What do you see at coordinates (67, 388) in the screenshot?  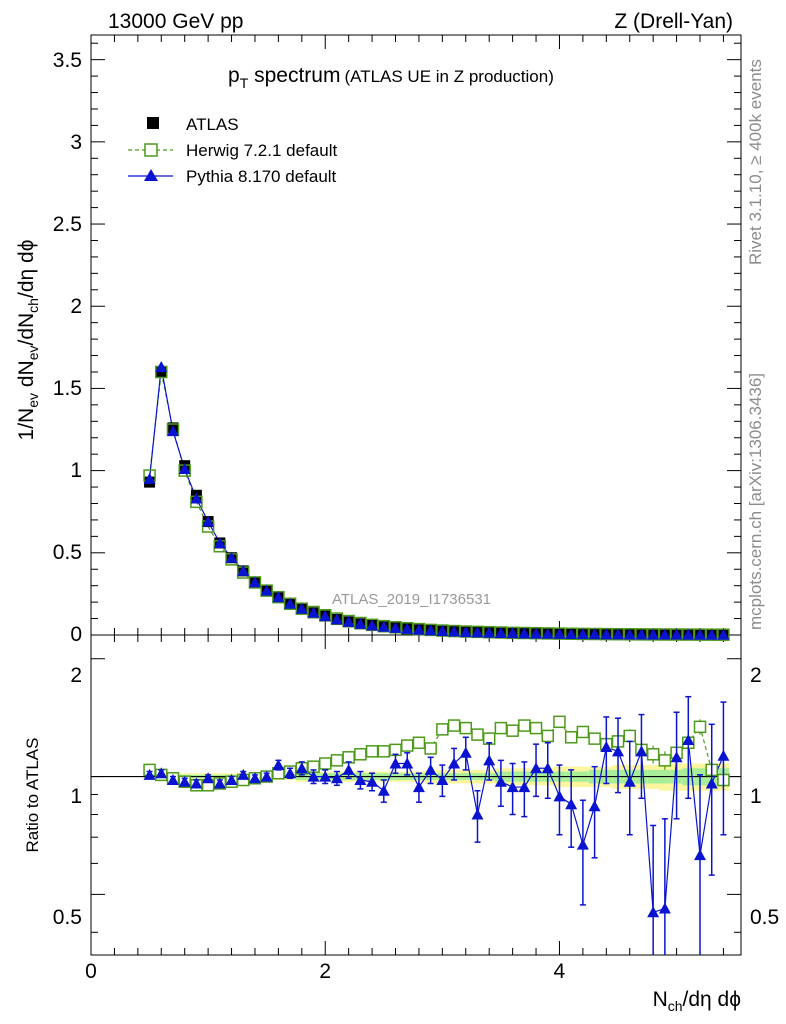 I see `ytick-main-1.5: 1.5` at bounding box center [67, 388].